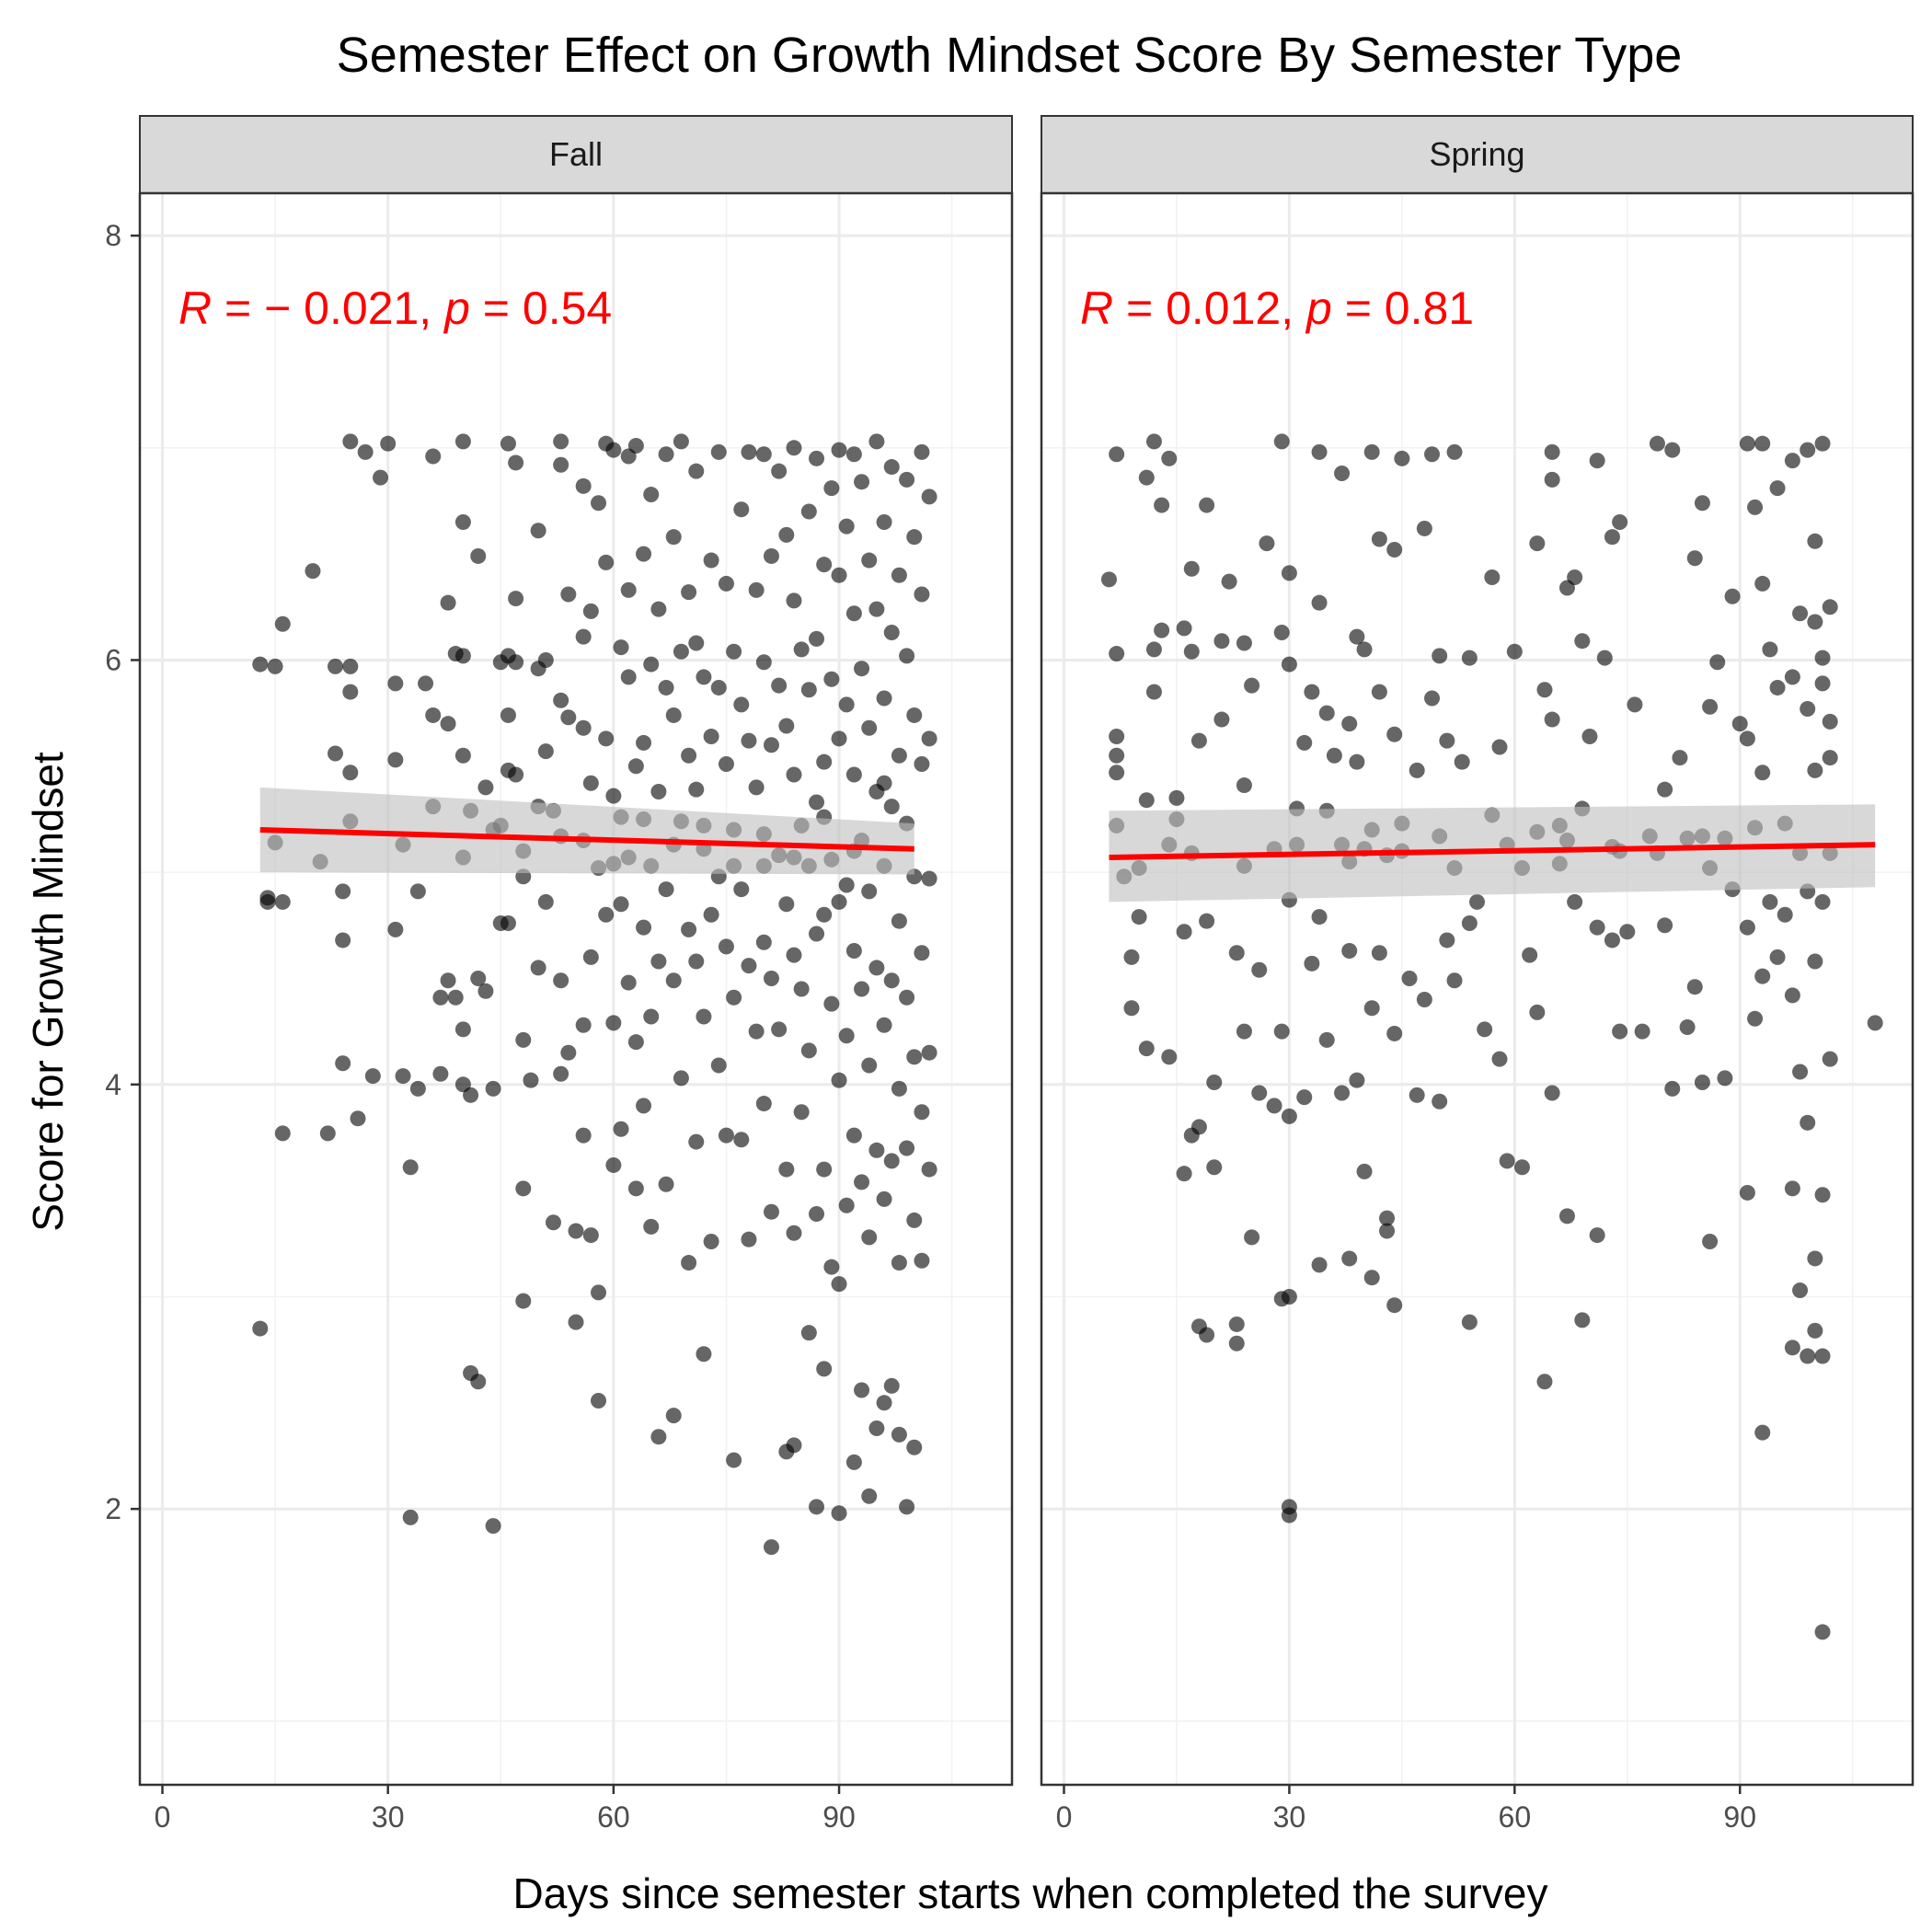 This screenshot has height=1932, width=1932. Describe the element at coordinates (195, 308) in the screenshot. I see `r-symbol: R` at that location.